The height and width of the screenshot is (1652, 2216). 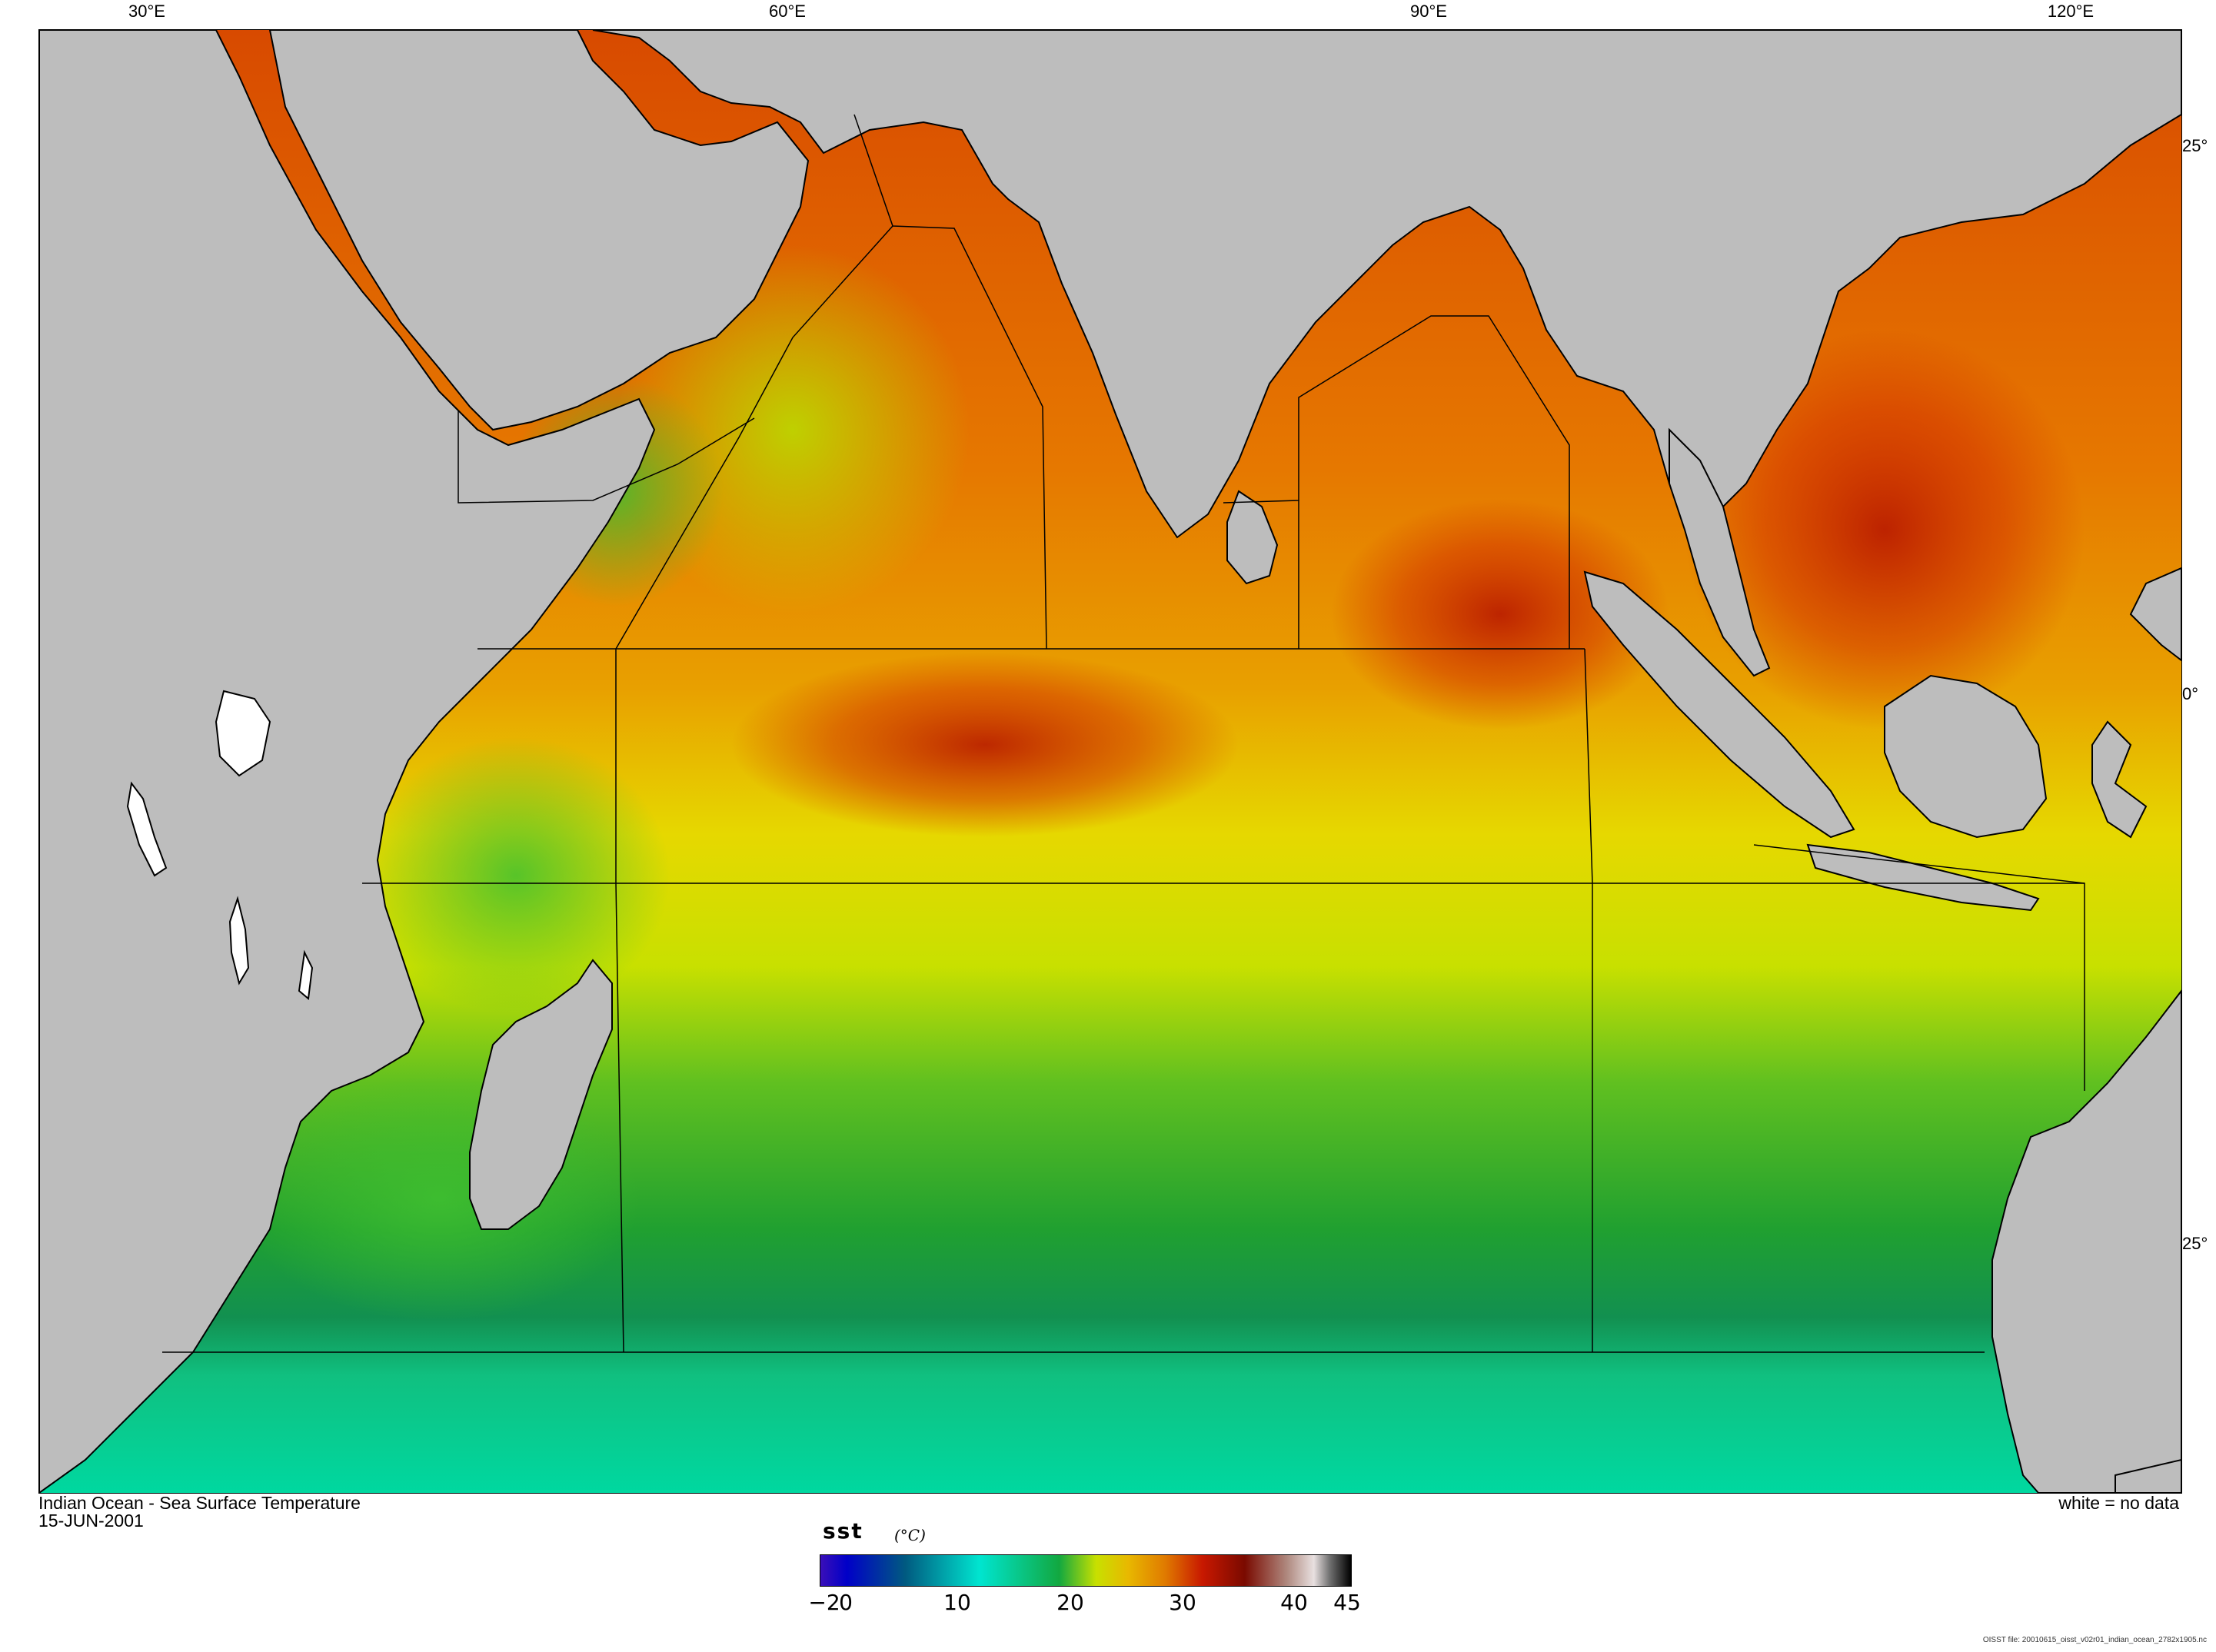 I want to click on colorbar-label-minus2: −2, so click(x=824, y=1603).